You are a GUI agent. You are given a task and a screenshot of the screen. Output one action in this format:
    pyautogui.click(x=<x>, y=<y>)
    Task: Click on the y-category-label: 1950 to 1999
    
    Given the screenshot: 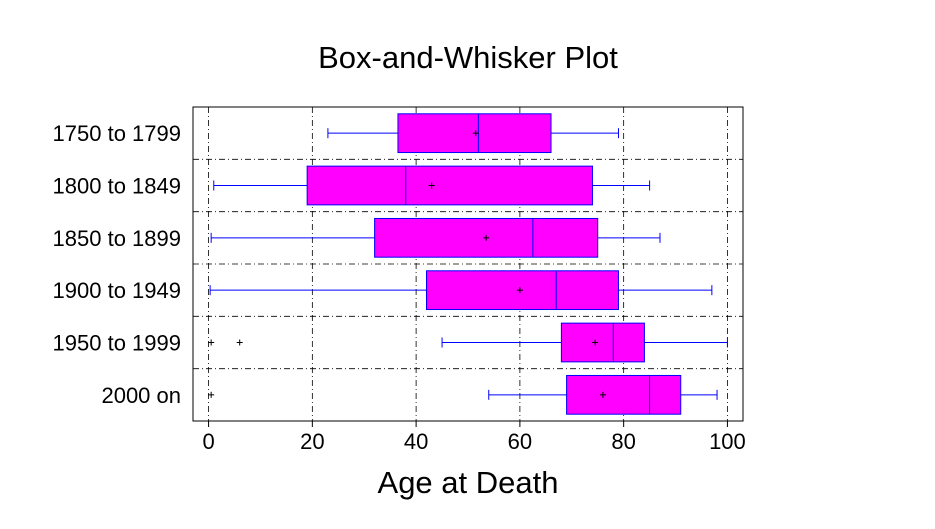 What is the action you would take?
    pyautogui.click(x=117, y=343)
    